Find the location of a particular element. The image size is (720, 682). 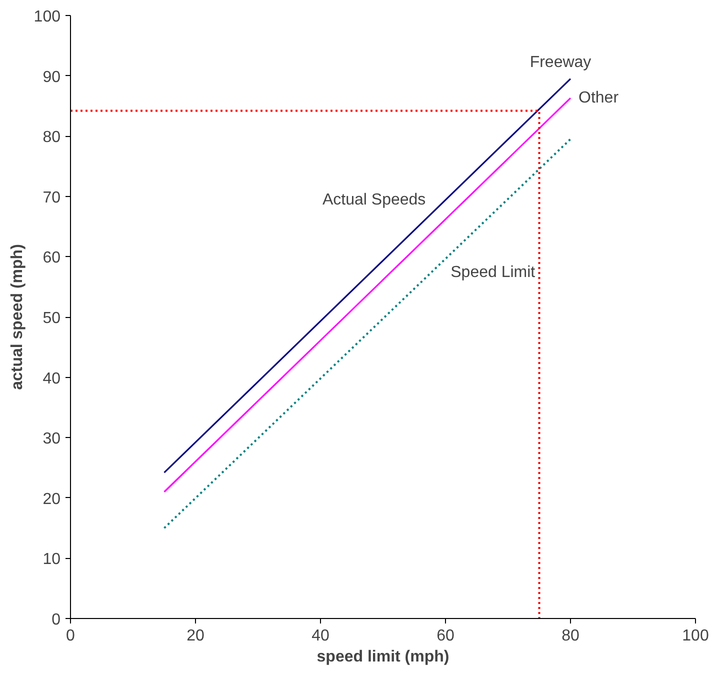

y-tick-label: 20 is located at coordinates (51, 499).